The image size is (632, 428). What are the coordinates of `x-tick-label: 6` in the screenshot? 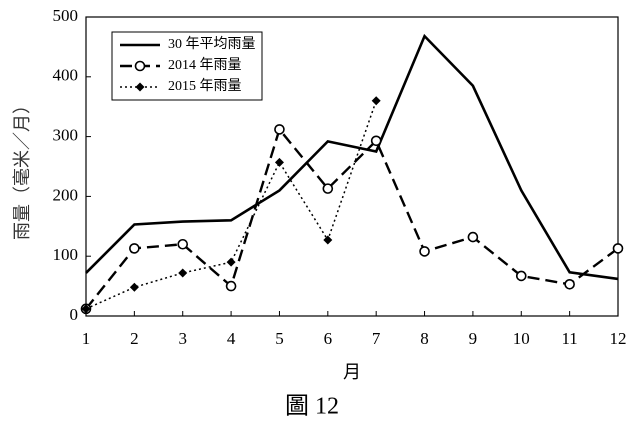 It's located at (328, 338).